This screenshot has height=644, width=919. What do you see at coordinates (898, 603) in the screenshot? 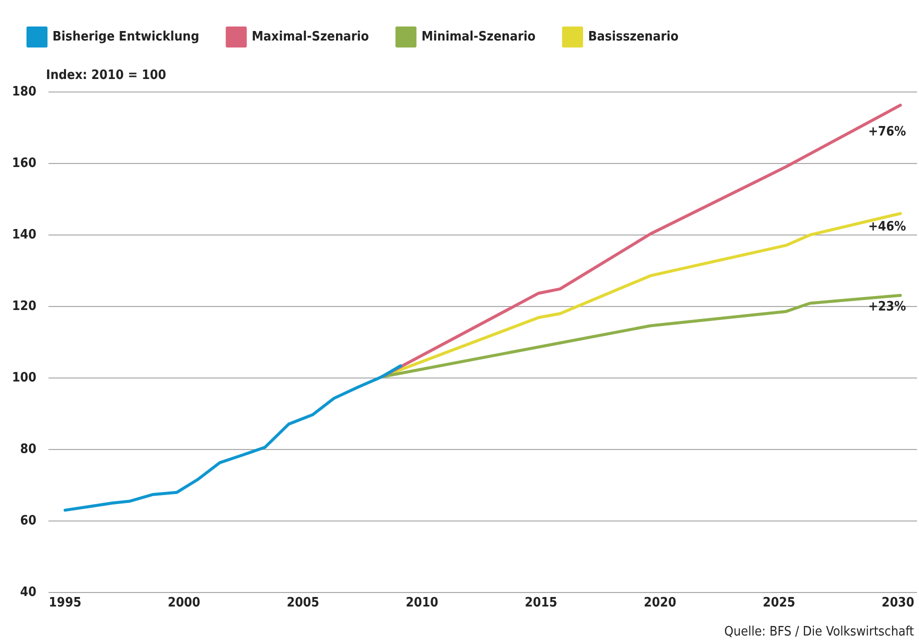
I see `x-tick-label: 2030` at bounding box center [898, 603].